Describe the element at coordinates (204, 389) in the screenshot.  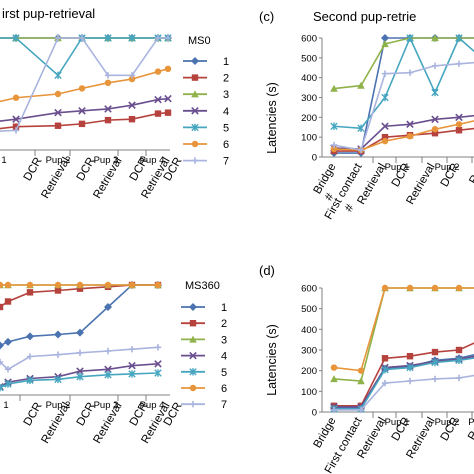
I see `legend-b-item-6: 6` at that location.